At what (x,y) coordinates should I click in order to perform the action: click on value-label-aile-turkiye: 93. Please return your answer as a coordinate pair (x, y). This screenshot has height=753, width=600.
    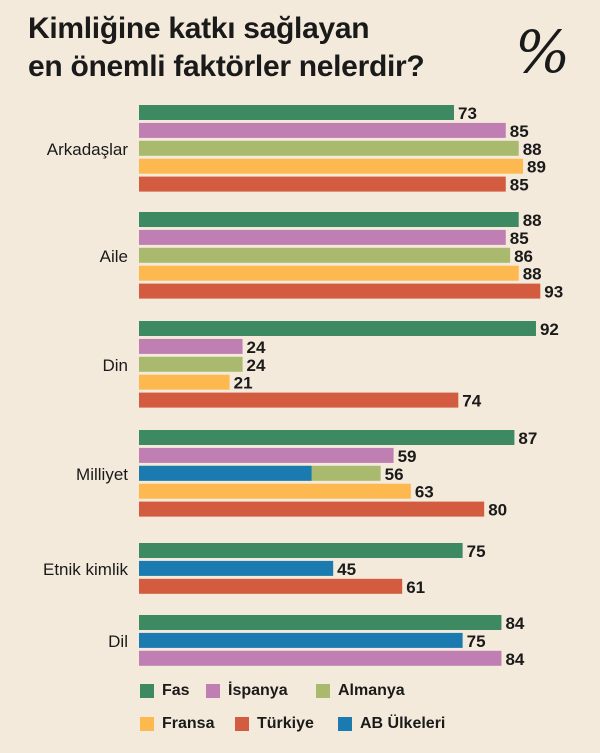
    Looking at the image, I should click on (553, 292).